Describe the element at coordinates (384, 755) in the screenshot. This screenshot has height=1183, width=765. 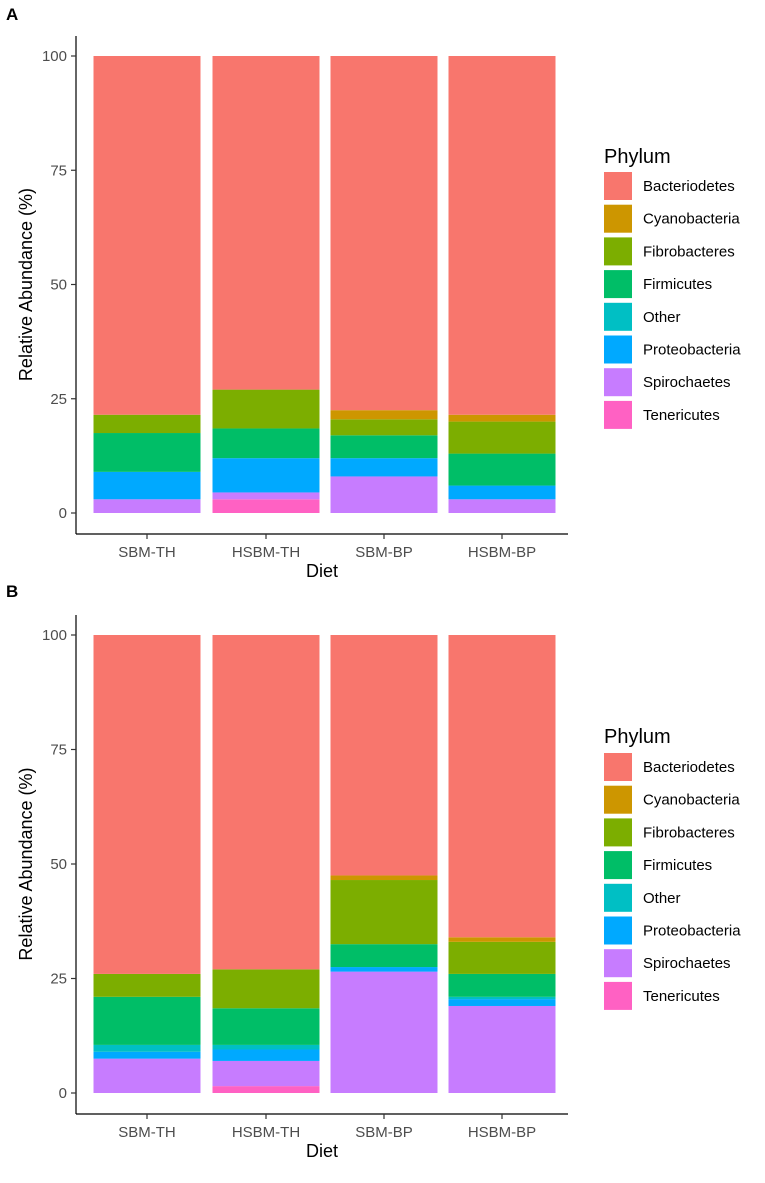
I see `bar-segment-sbm-bp-bacteriodetes` at that location.